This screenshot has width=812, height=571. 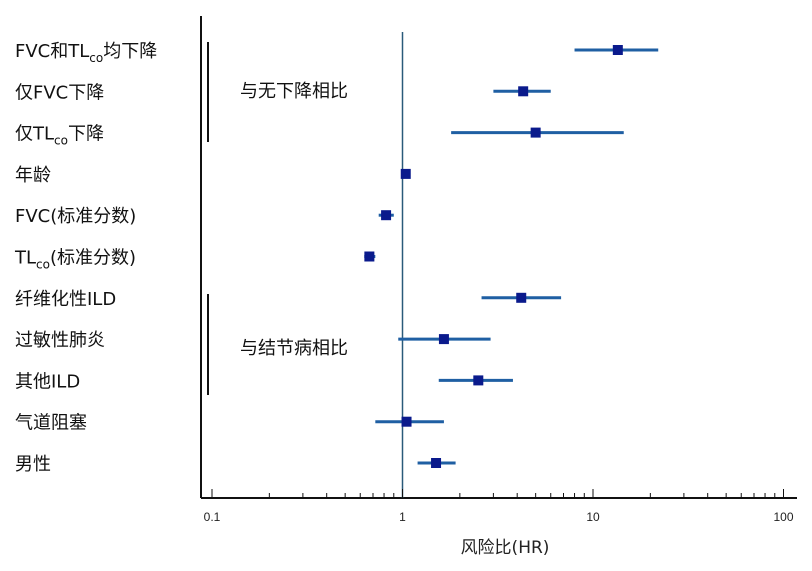 I want to click on x-tick-label: 1, so click(x=402, y=517).